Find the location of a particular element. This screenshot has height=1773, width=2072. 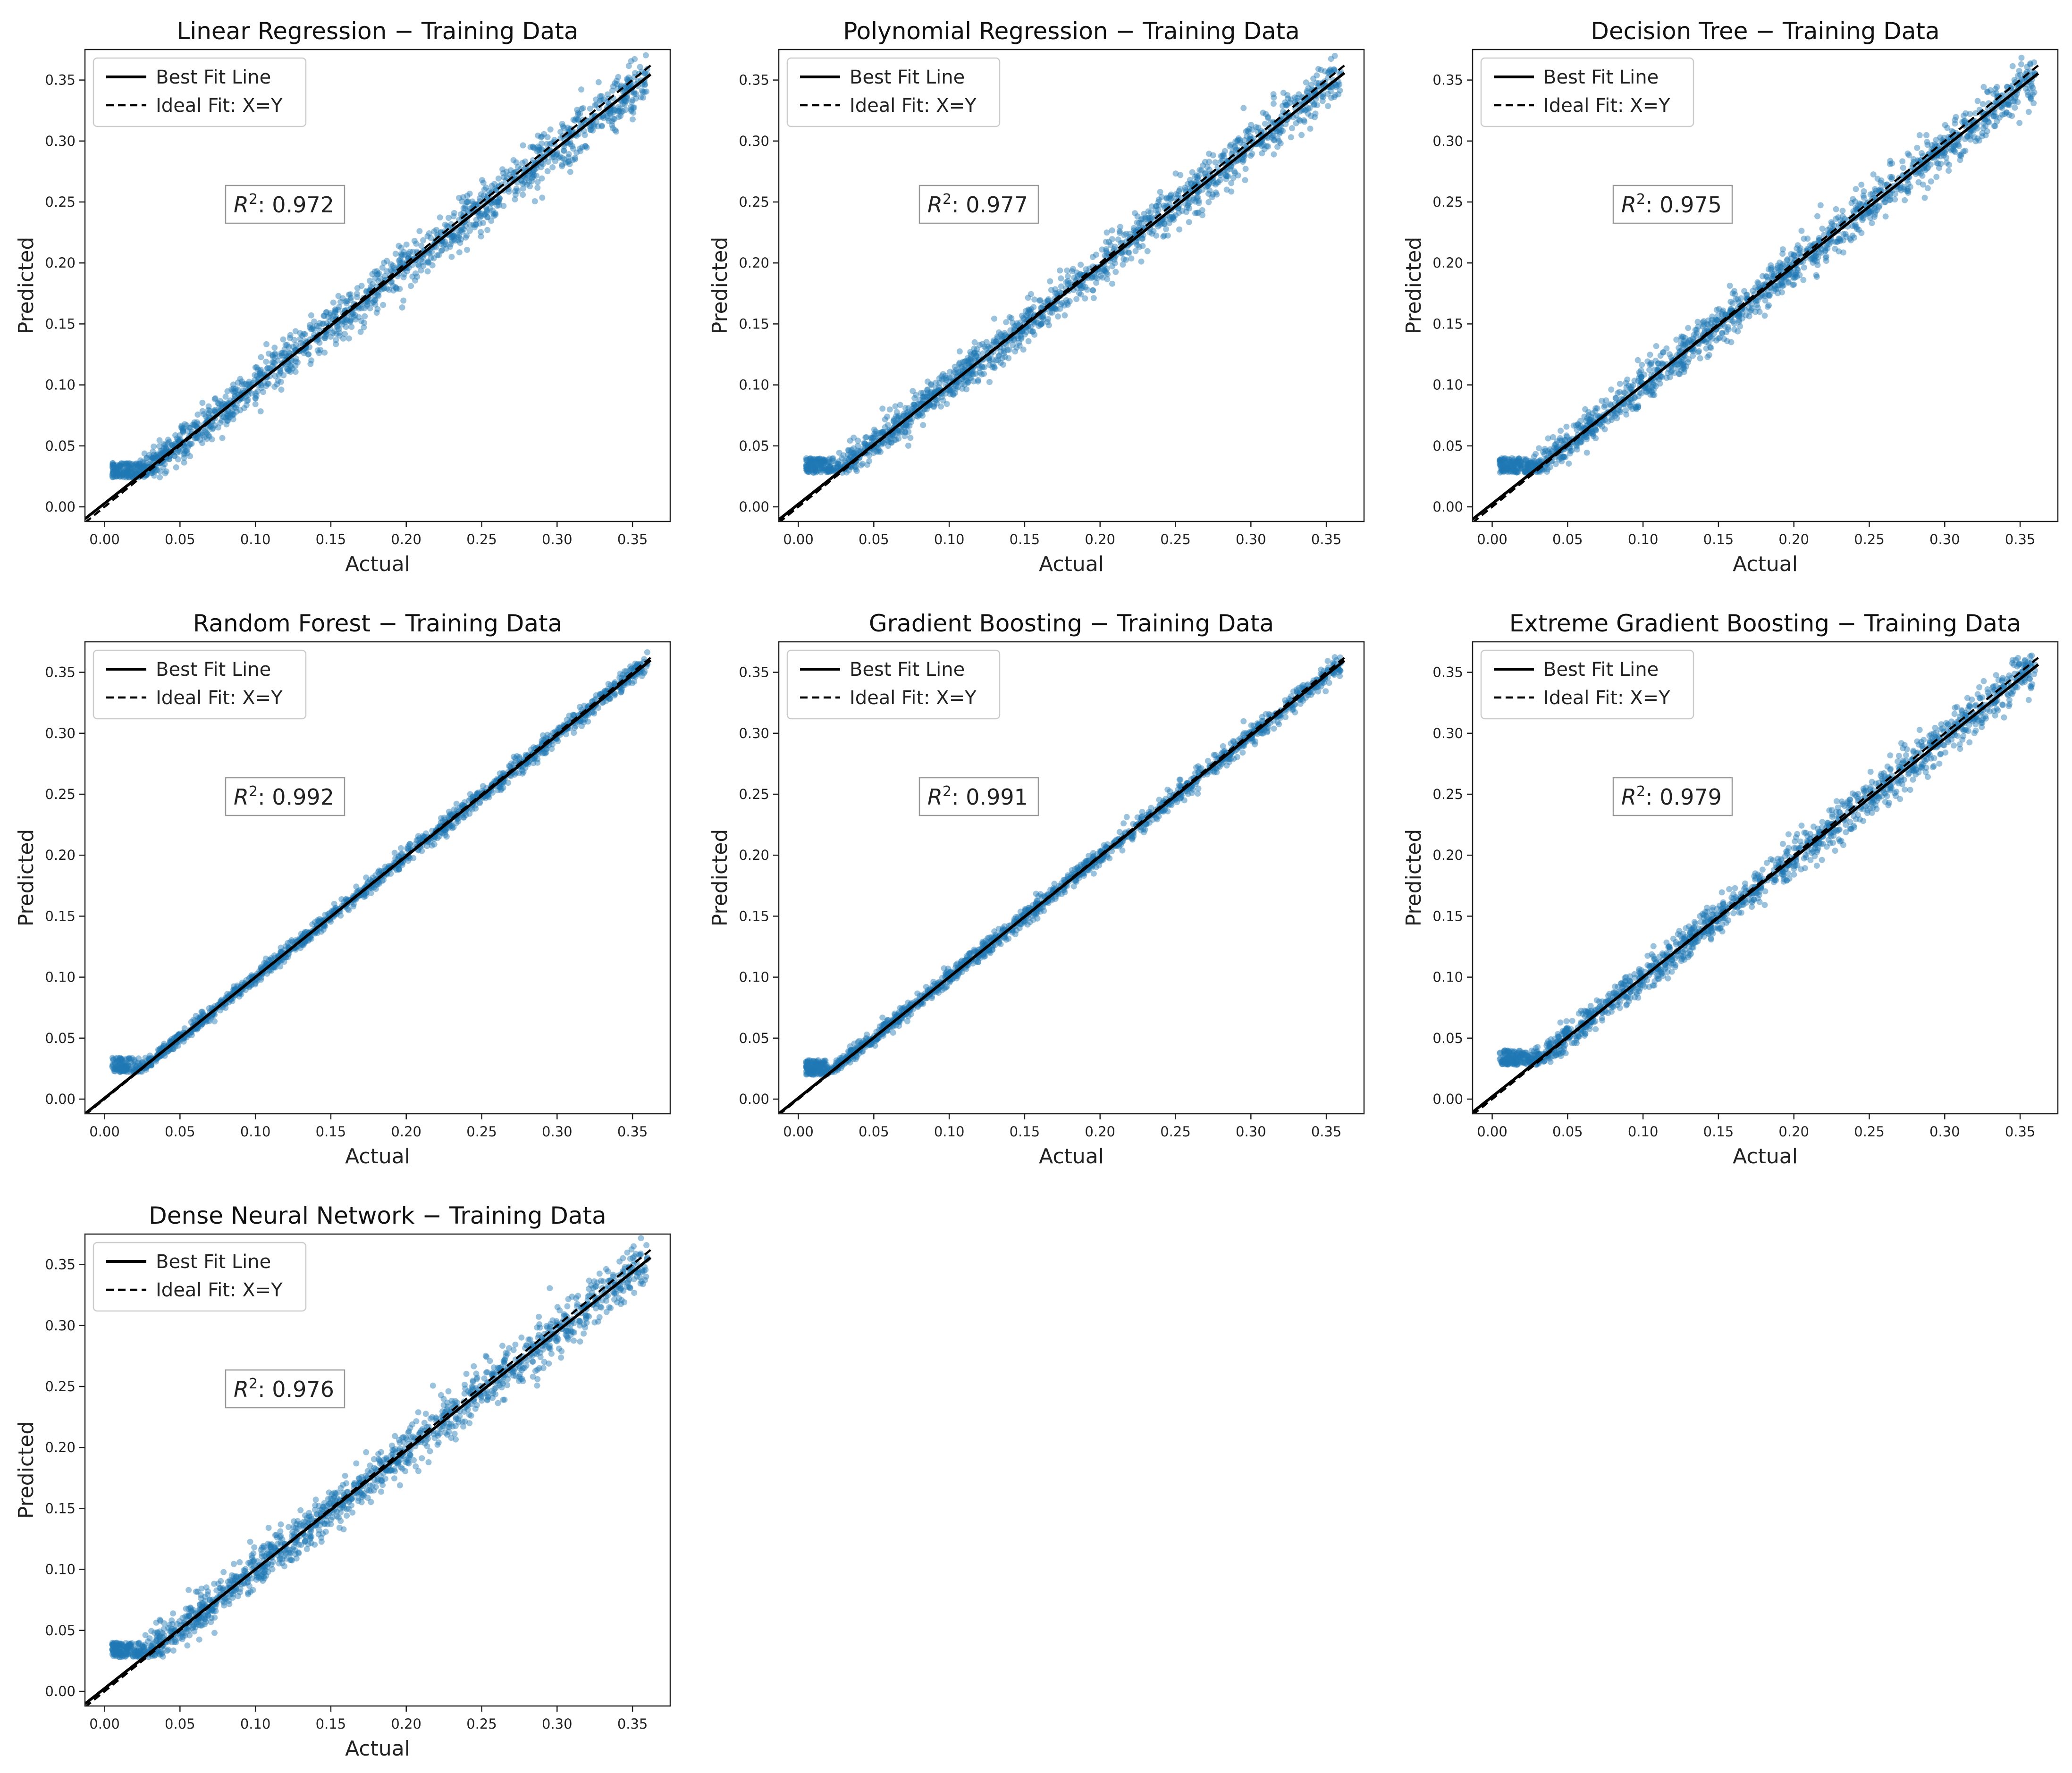

x-tick-label: 0.30 is located at coordinates (557, 539).